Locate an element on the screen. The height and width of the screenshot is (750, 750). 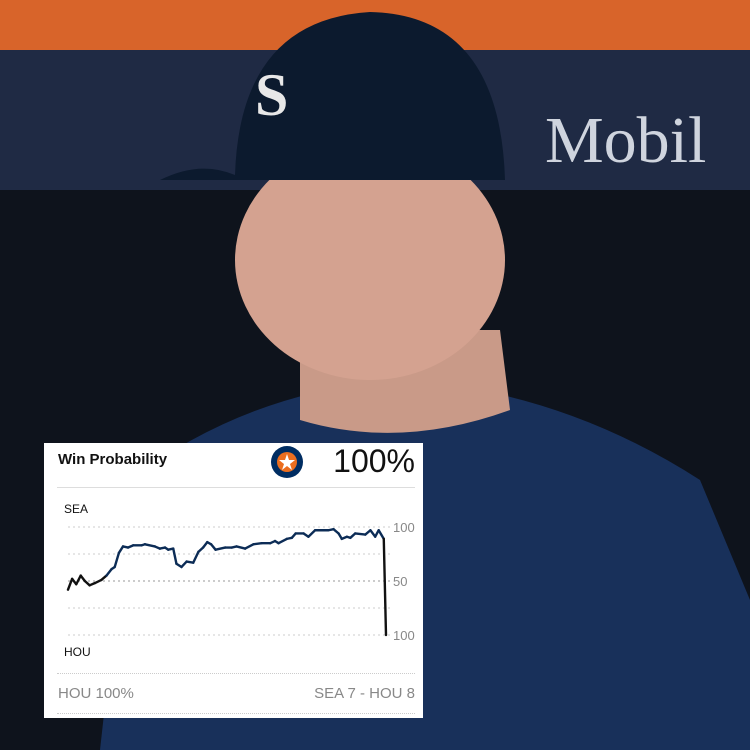
team-probability: 100% is located at coordinates (374, 461).